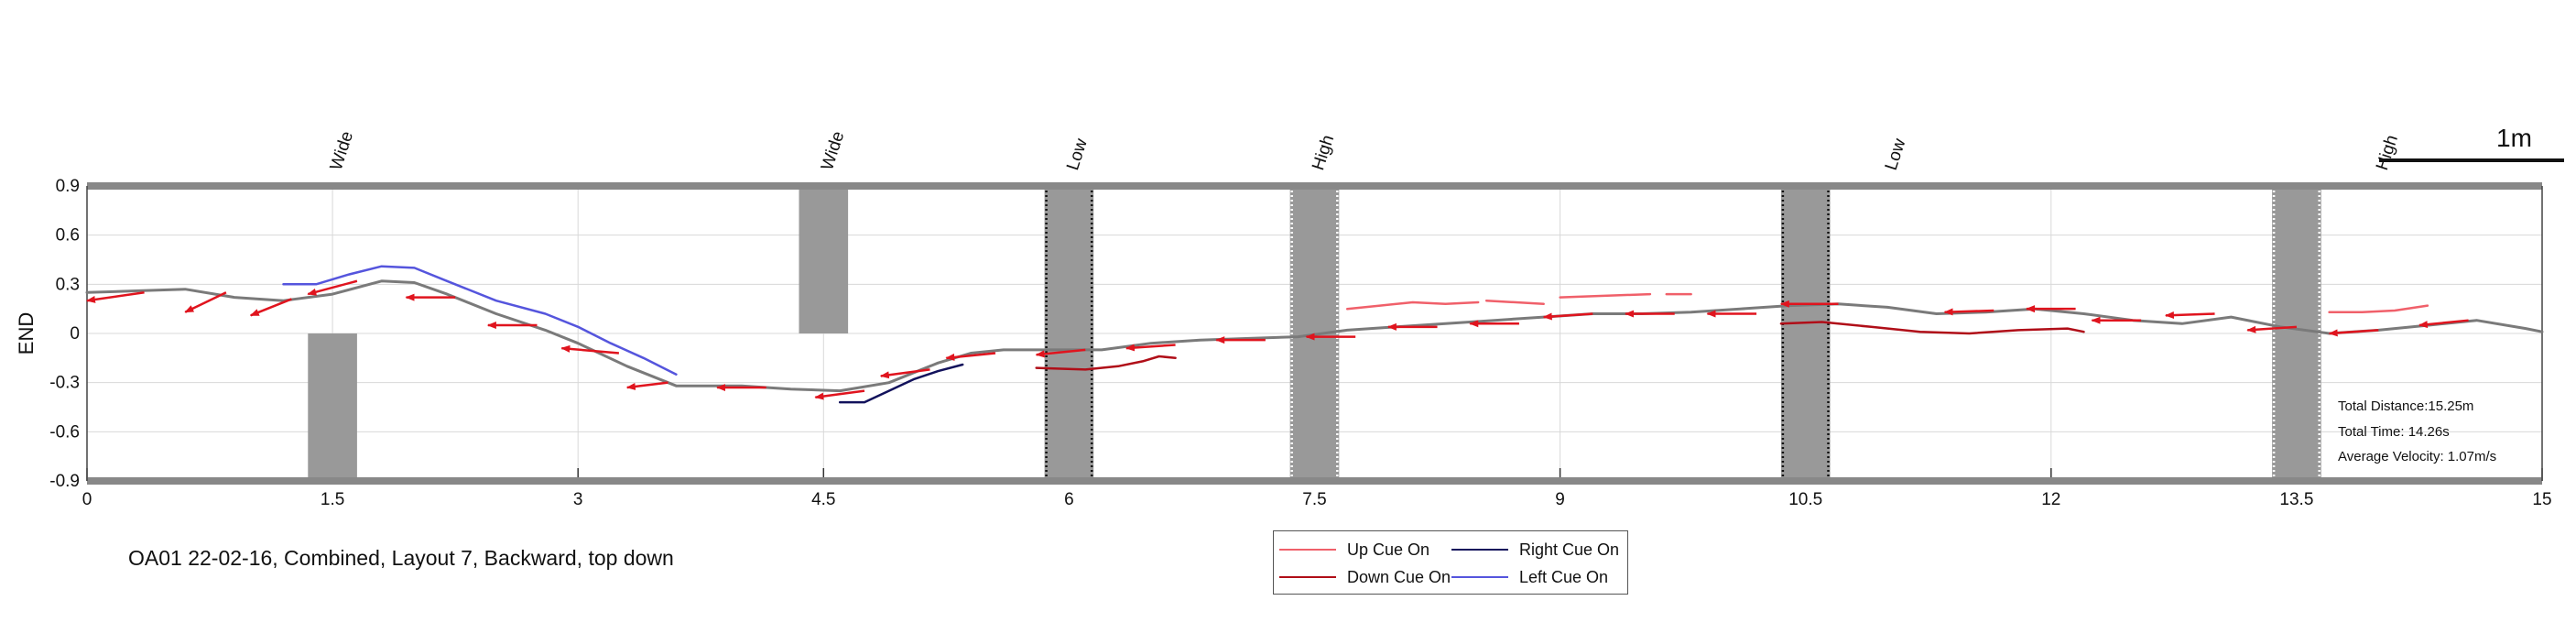 Image resolution: width=2576 pixels, height=644 pixels. Describe the element at coordinates (1569, 550) in the screenshot. I see `legend-label-right: Right Cue On` at that location.